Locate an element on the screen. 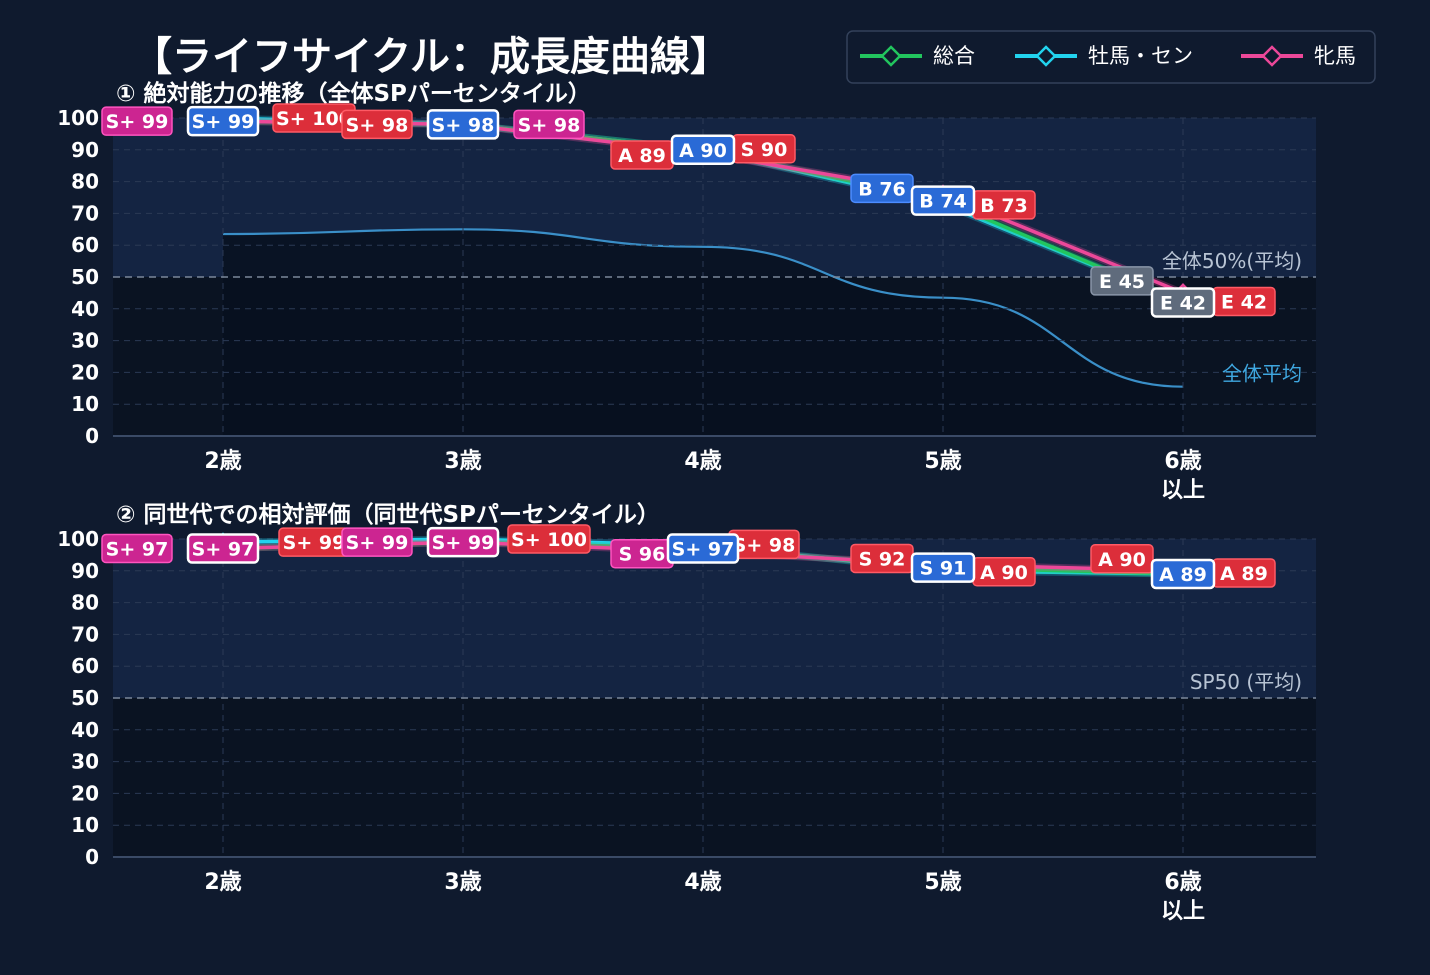 Image resolution: width=1430 pixels, height=975 pixels. reference-label: SP50 (平均) is located at coordinates (1246, 682).